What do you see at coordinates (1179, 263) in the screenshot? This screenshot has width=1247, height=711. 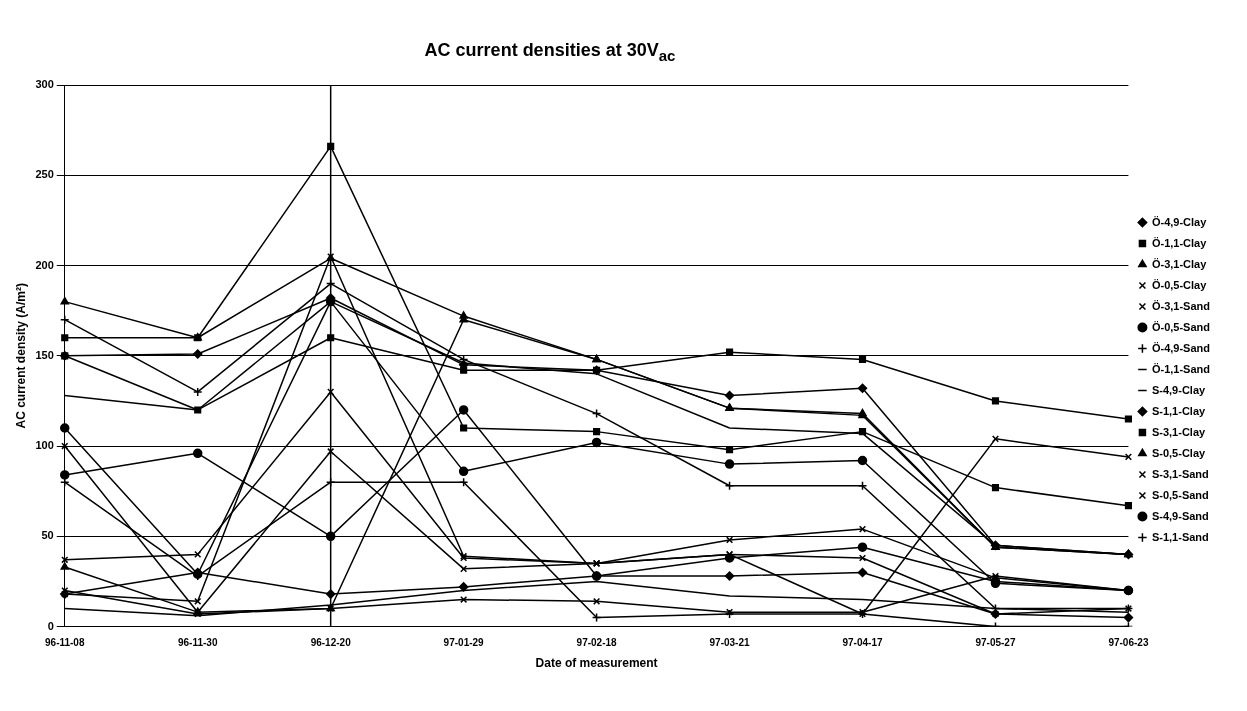 I see `legend-label: Ö-3,1-Clay` at bounding box center [1179, 263].